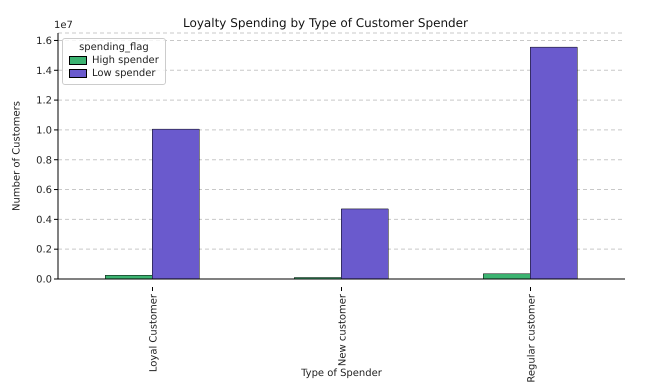 This screenshot has height=388, width=651. I want to click on x-tick-label: Loyal Customer, so click(154, 332).